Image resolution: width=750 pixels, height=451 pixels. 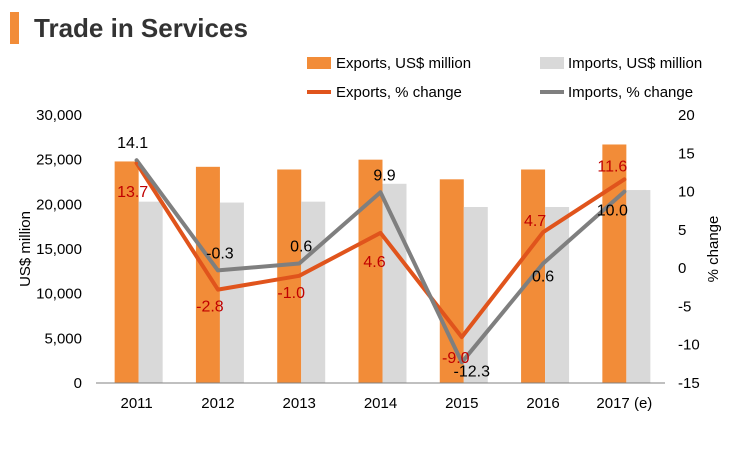 What do you see at coordinates (456, 358) in the screenshot?
I see `exports-change-data-label: -9.0` at bounding box center [456, 358].